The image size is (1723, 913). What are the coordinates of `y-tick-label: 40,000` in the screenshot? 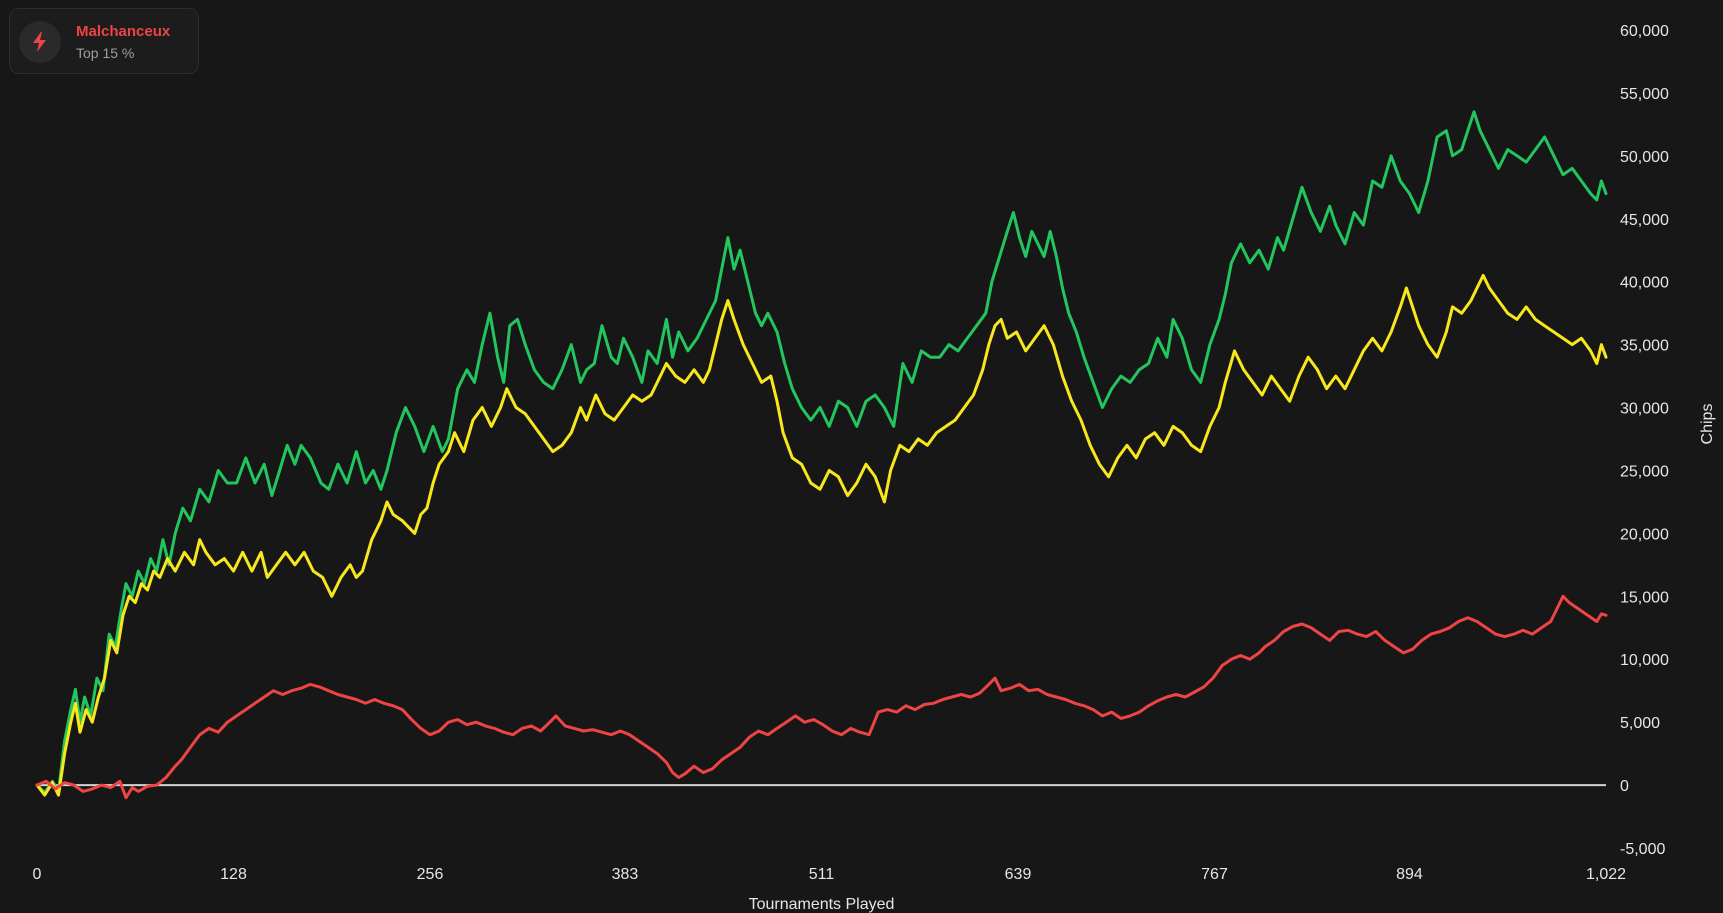 It's located at (1644, 283).